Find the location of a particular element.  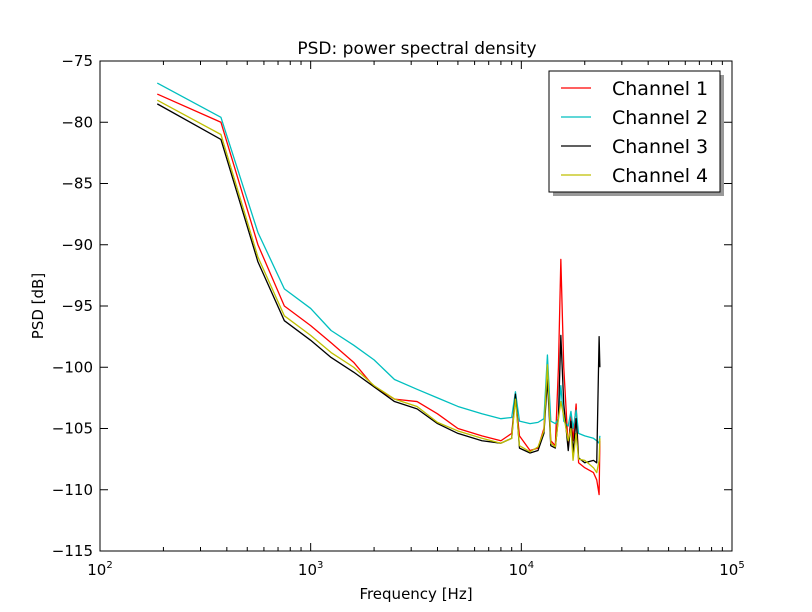

legend-label-channel-2: Channel 2 is located at coordinates (660, 118).